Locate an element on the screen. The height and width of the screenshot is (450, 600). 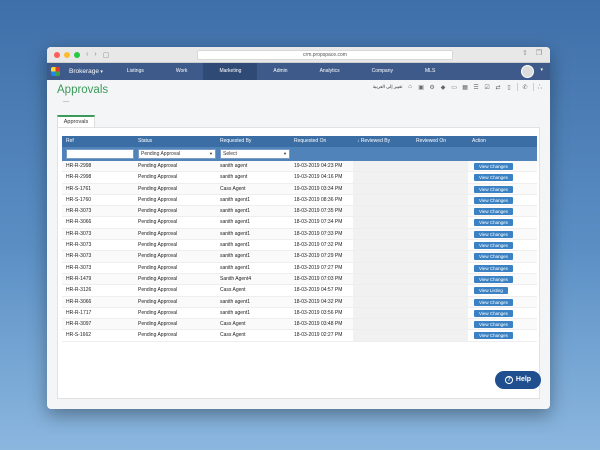
nav-item-analytics: Analytics is located at coordinates (329, 71).